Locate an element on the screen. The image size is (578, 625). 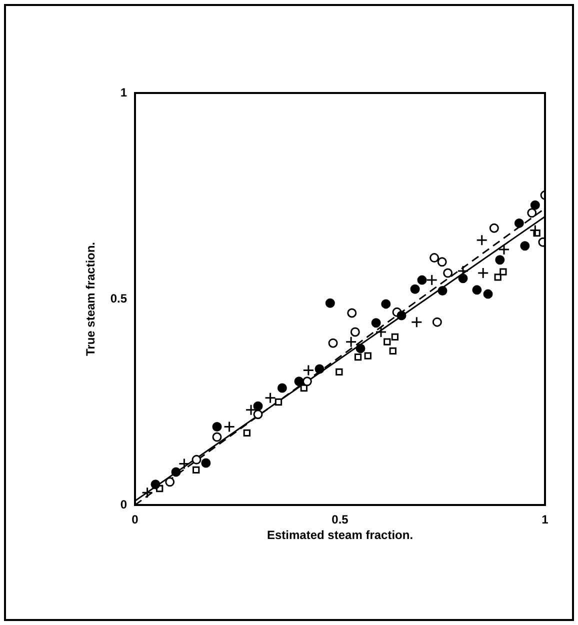
y-axis-title: True steam fraction. is located at coordinates (91, 299).